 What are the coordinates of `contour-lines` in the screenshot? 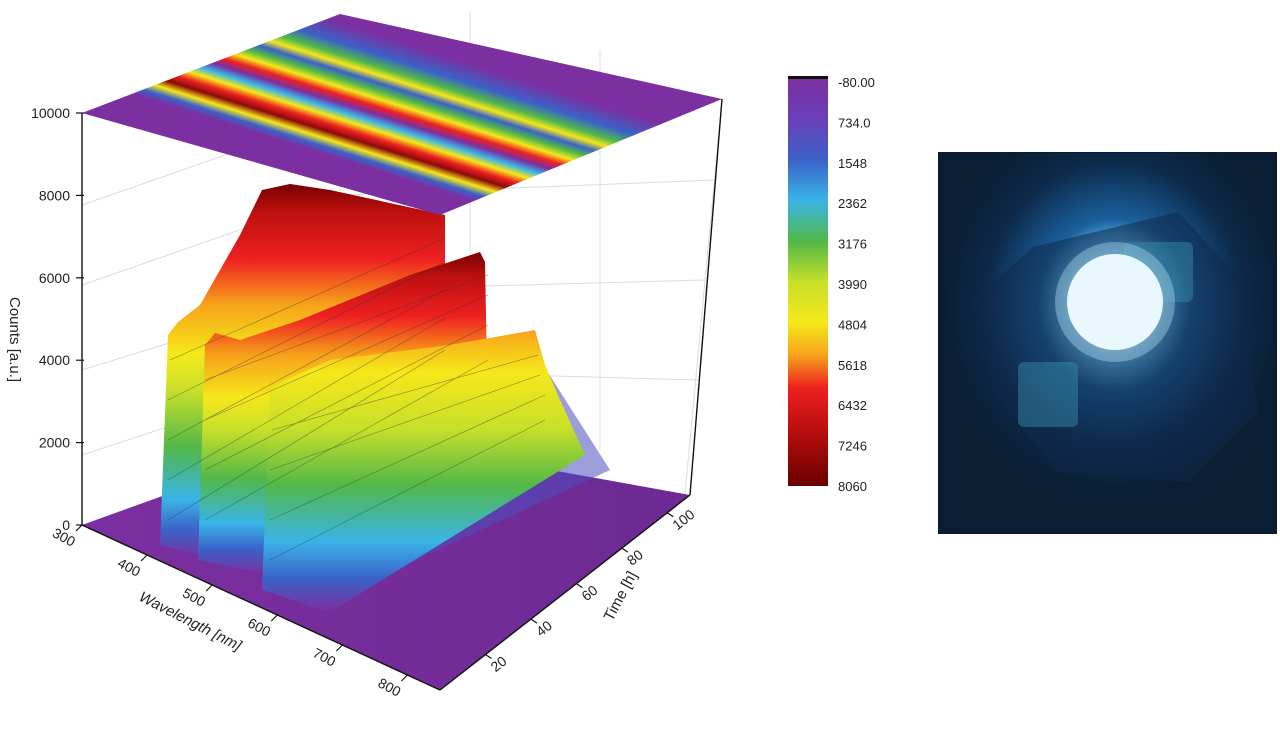 It's located at (356, 399).